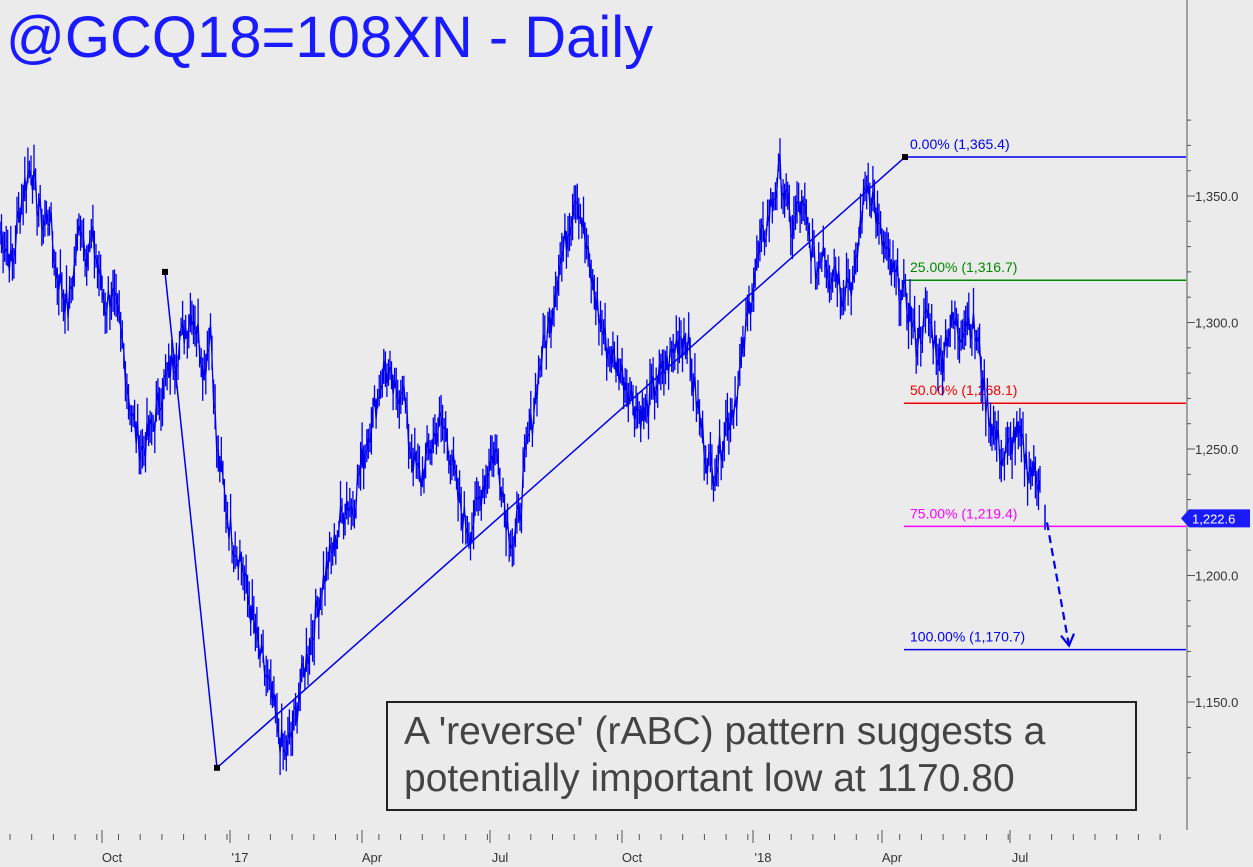  I want to click on y-tick-label: 1,250.0, so click(1216, 449).